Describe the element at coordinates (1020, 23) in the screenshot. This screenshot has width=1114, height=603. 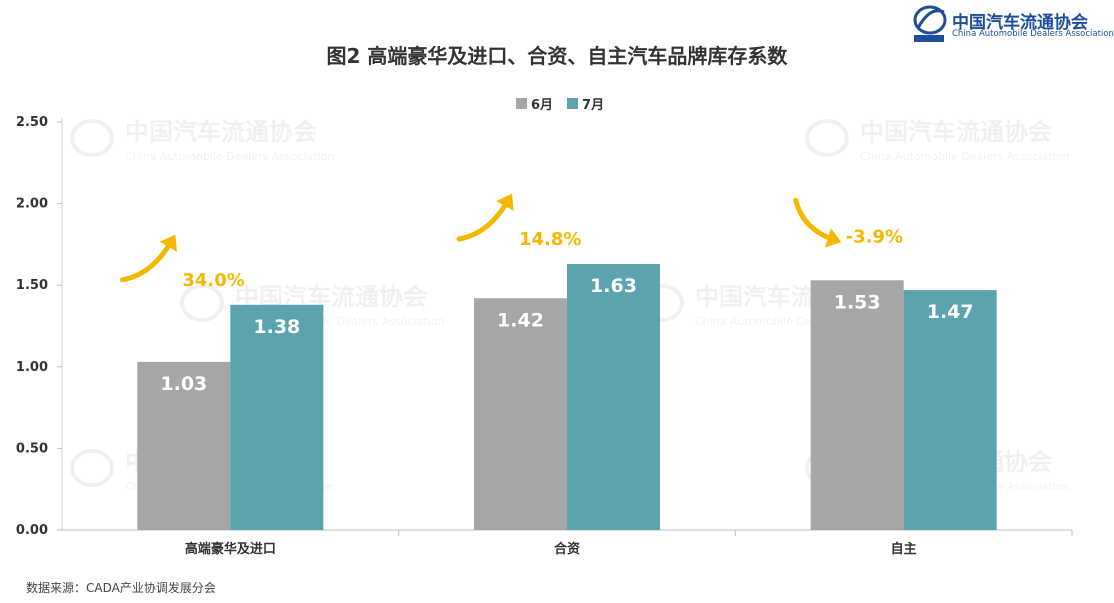
I see `logo-name-zh: 中国汽车流通协会` at that location.